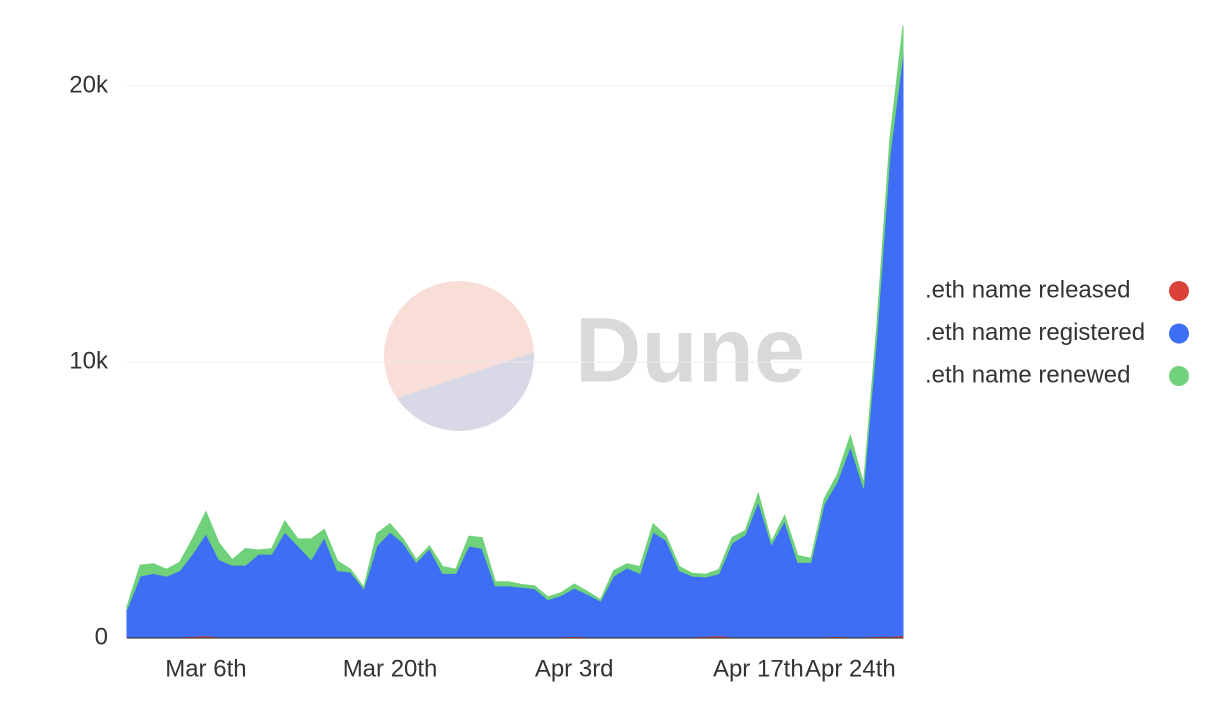 The width and height of the screenshot is (1228, 703). I want to click on y-tick-label: 10k, so click(89, 360).